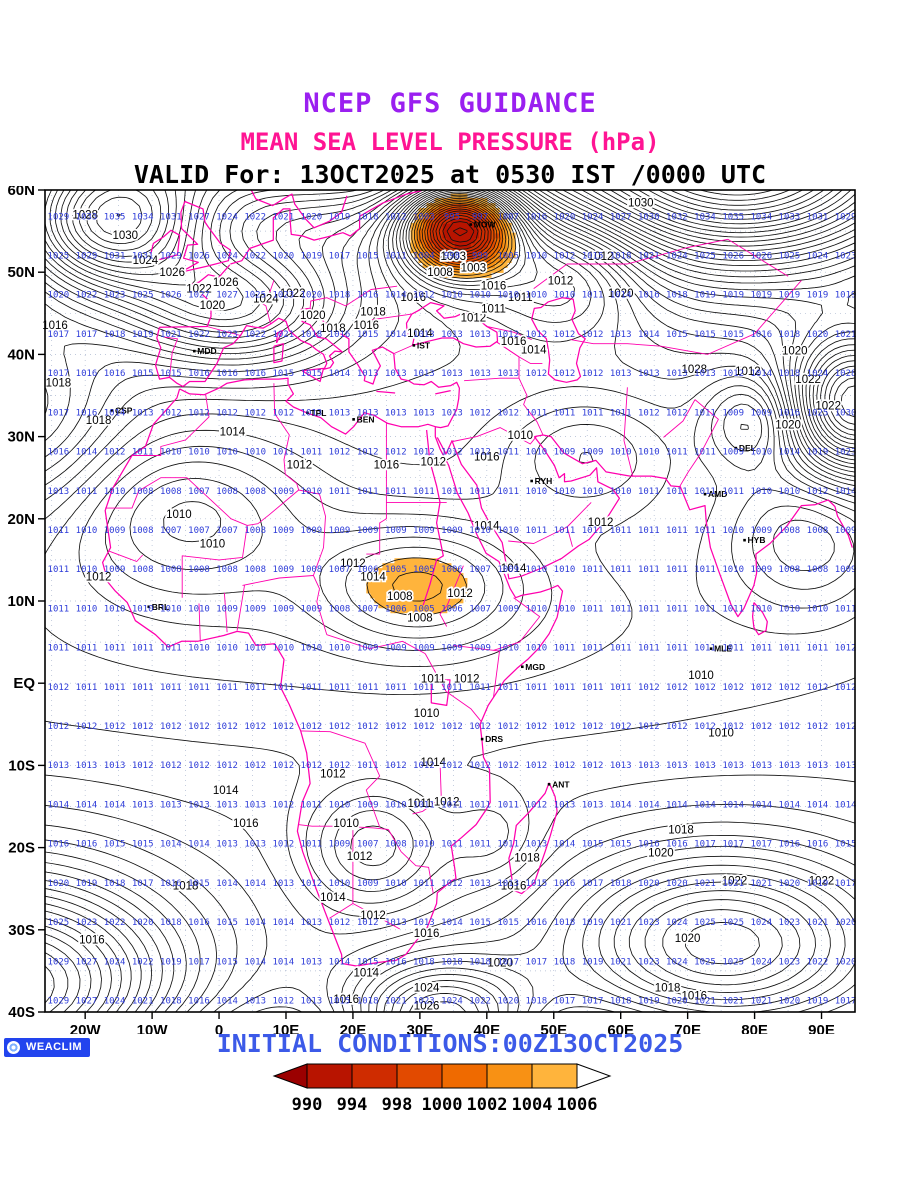  I want to click on svg-text: 1003, so click(454, 257).